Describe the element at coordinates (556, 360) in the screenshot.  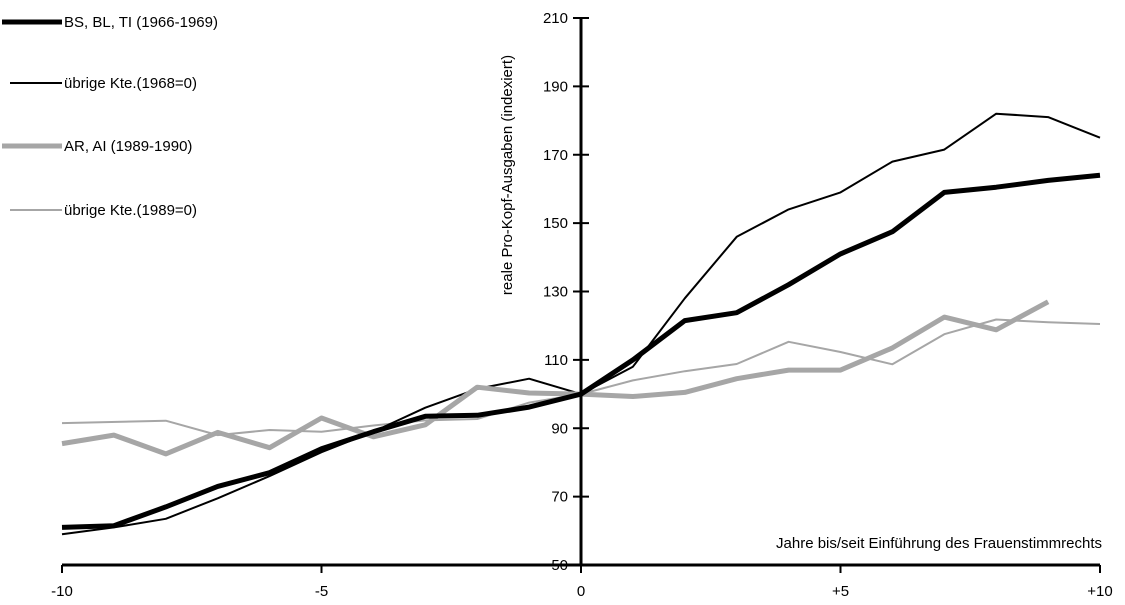
I see `y-tick-label: 110` at that location.